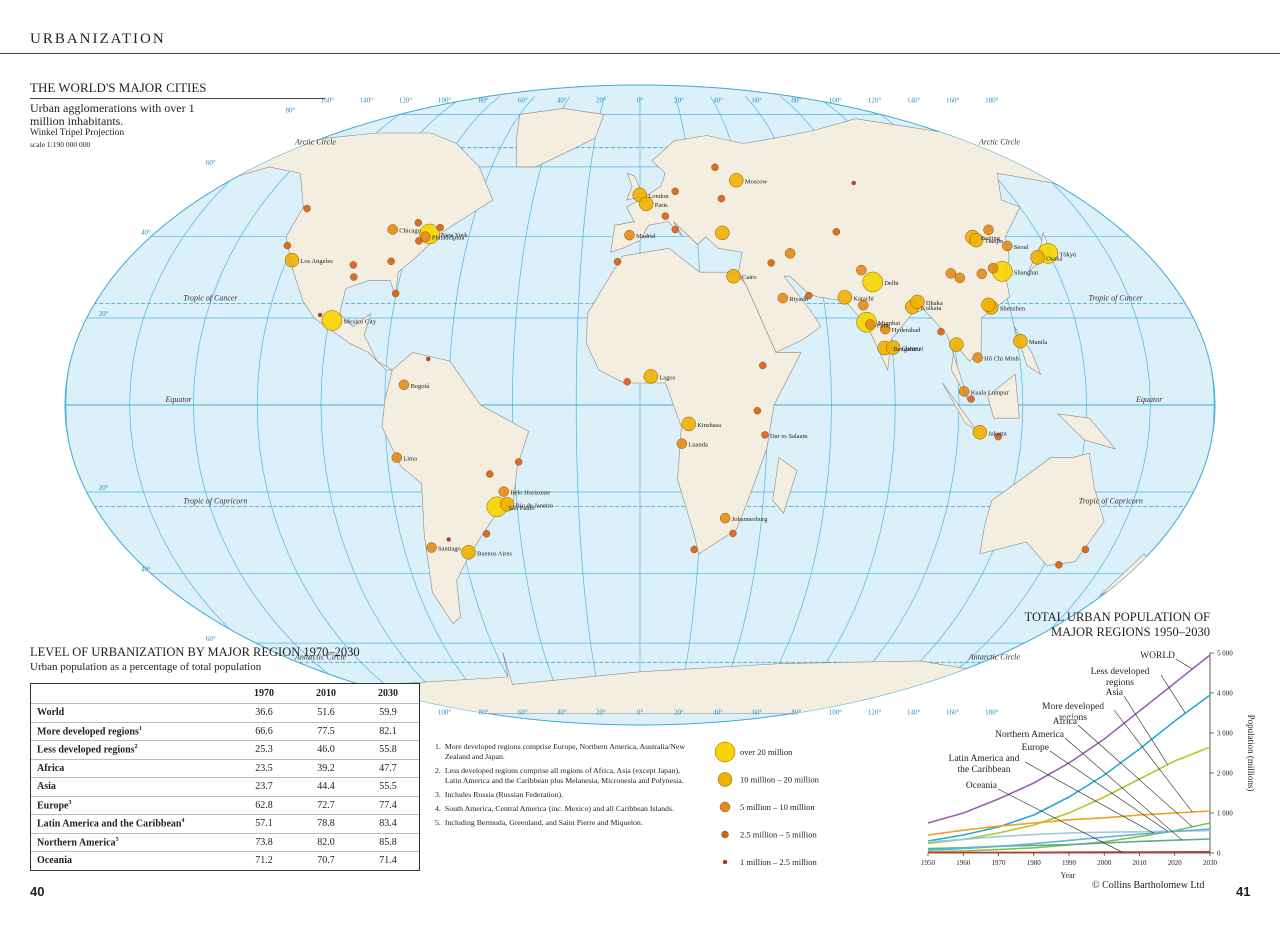  What do you see at coordinates (891, 283) in the screenshot?
I see `city-label: Delhi` at bounding box center [891, 283].